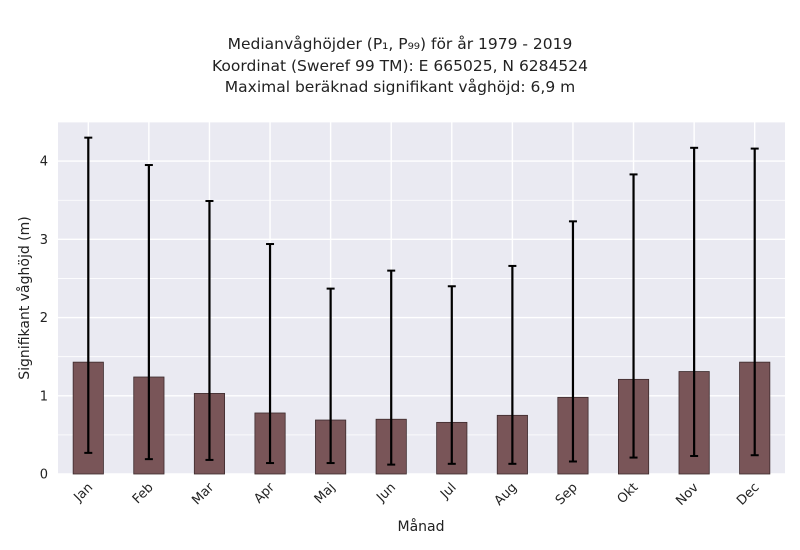  What do you see at coordinates (748, 494) in the screenshot?
I see `x-tick-label: Dec` at bounding box center [748, 494].